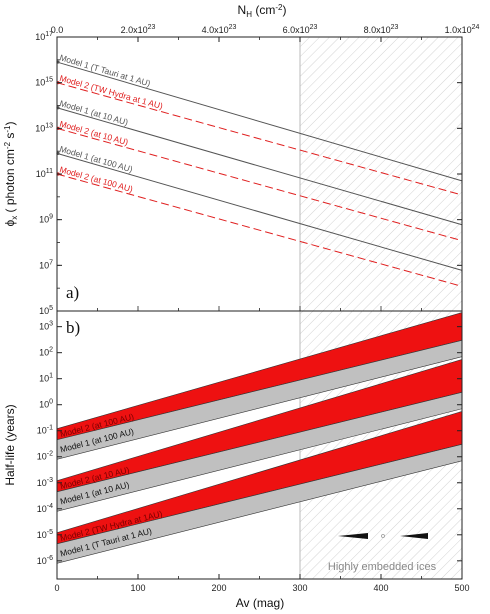 Image resolution: width=490 pixels, height=614 pixels. What do you see at coordinates (462, 29) in the screenshot?
I see `a-top-tick-label: 1.0x10²⁴` at bounding box center [462, 29].